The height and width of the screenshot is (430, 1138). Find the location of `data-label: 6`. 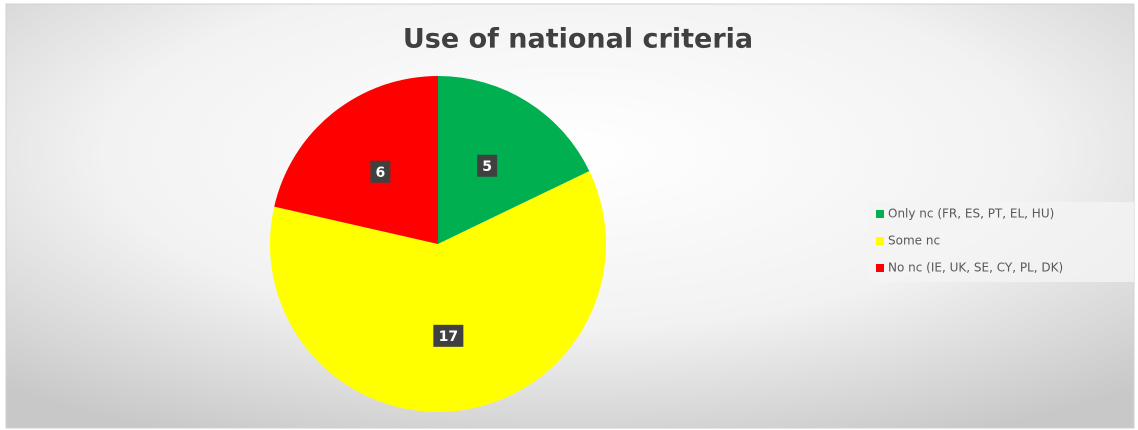

data-label: 6 is located at coordinates (381, 173).